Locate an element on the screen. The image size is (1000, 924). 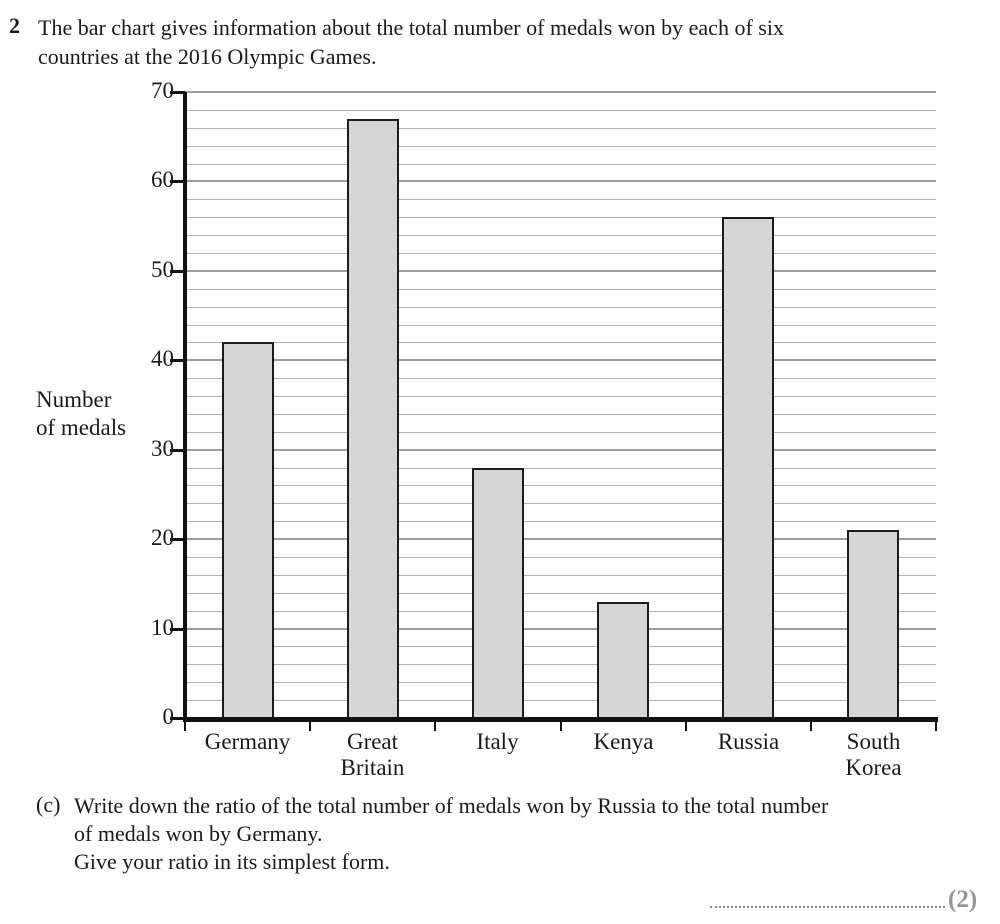
y-axis-title-line2: of medals is located at coordinates (81, 427).